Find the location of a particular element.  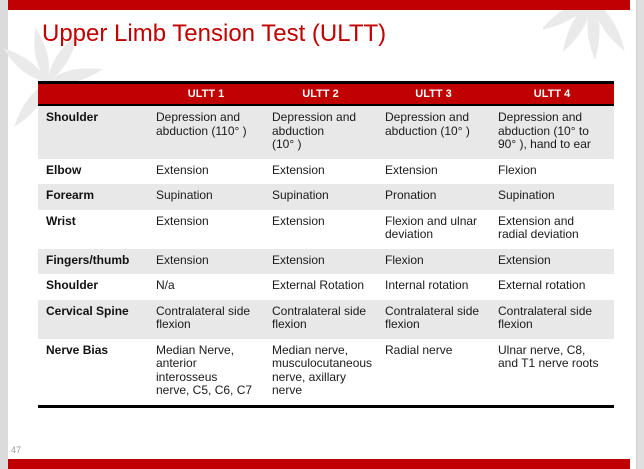

table-cell: Internal rotation is located at coordinates (427, 285).